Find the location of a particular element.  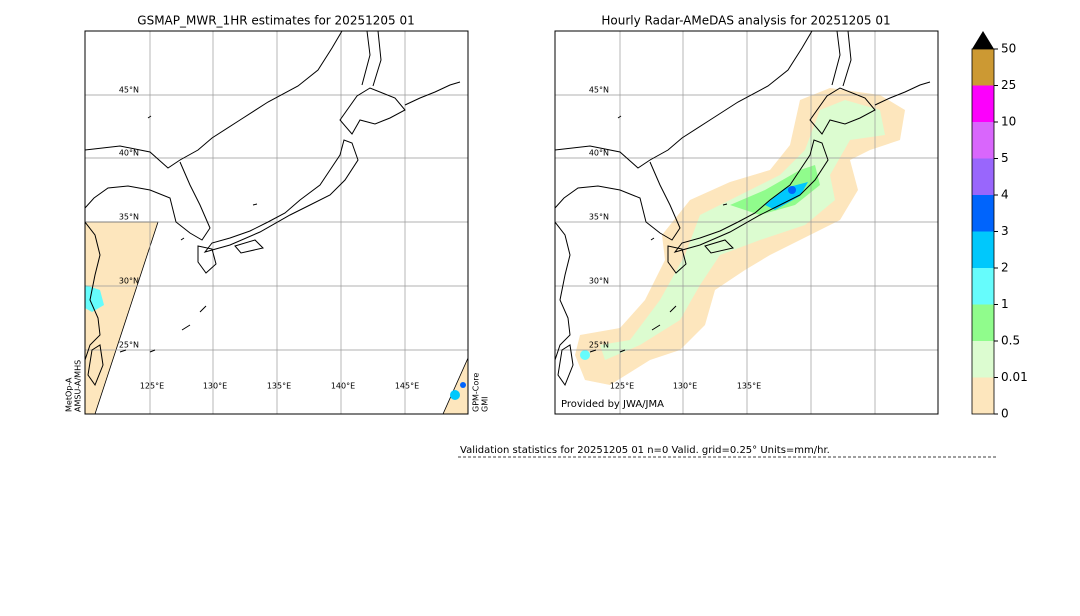

colorbar-label: 25 is located at coordinates (1008, 85).